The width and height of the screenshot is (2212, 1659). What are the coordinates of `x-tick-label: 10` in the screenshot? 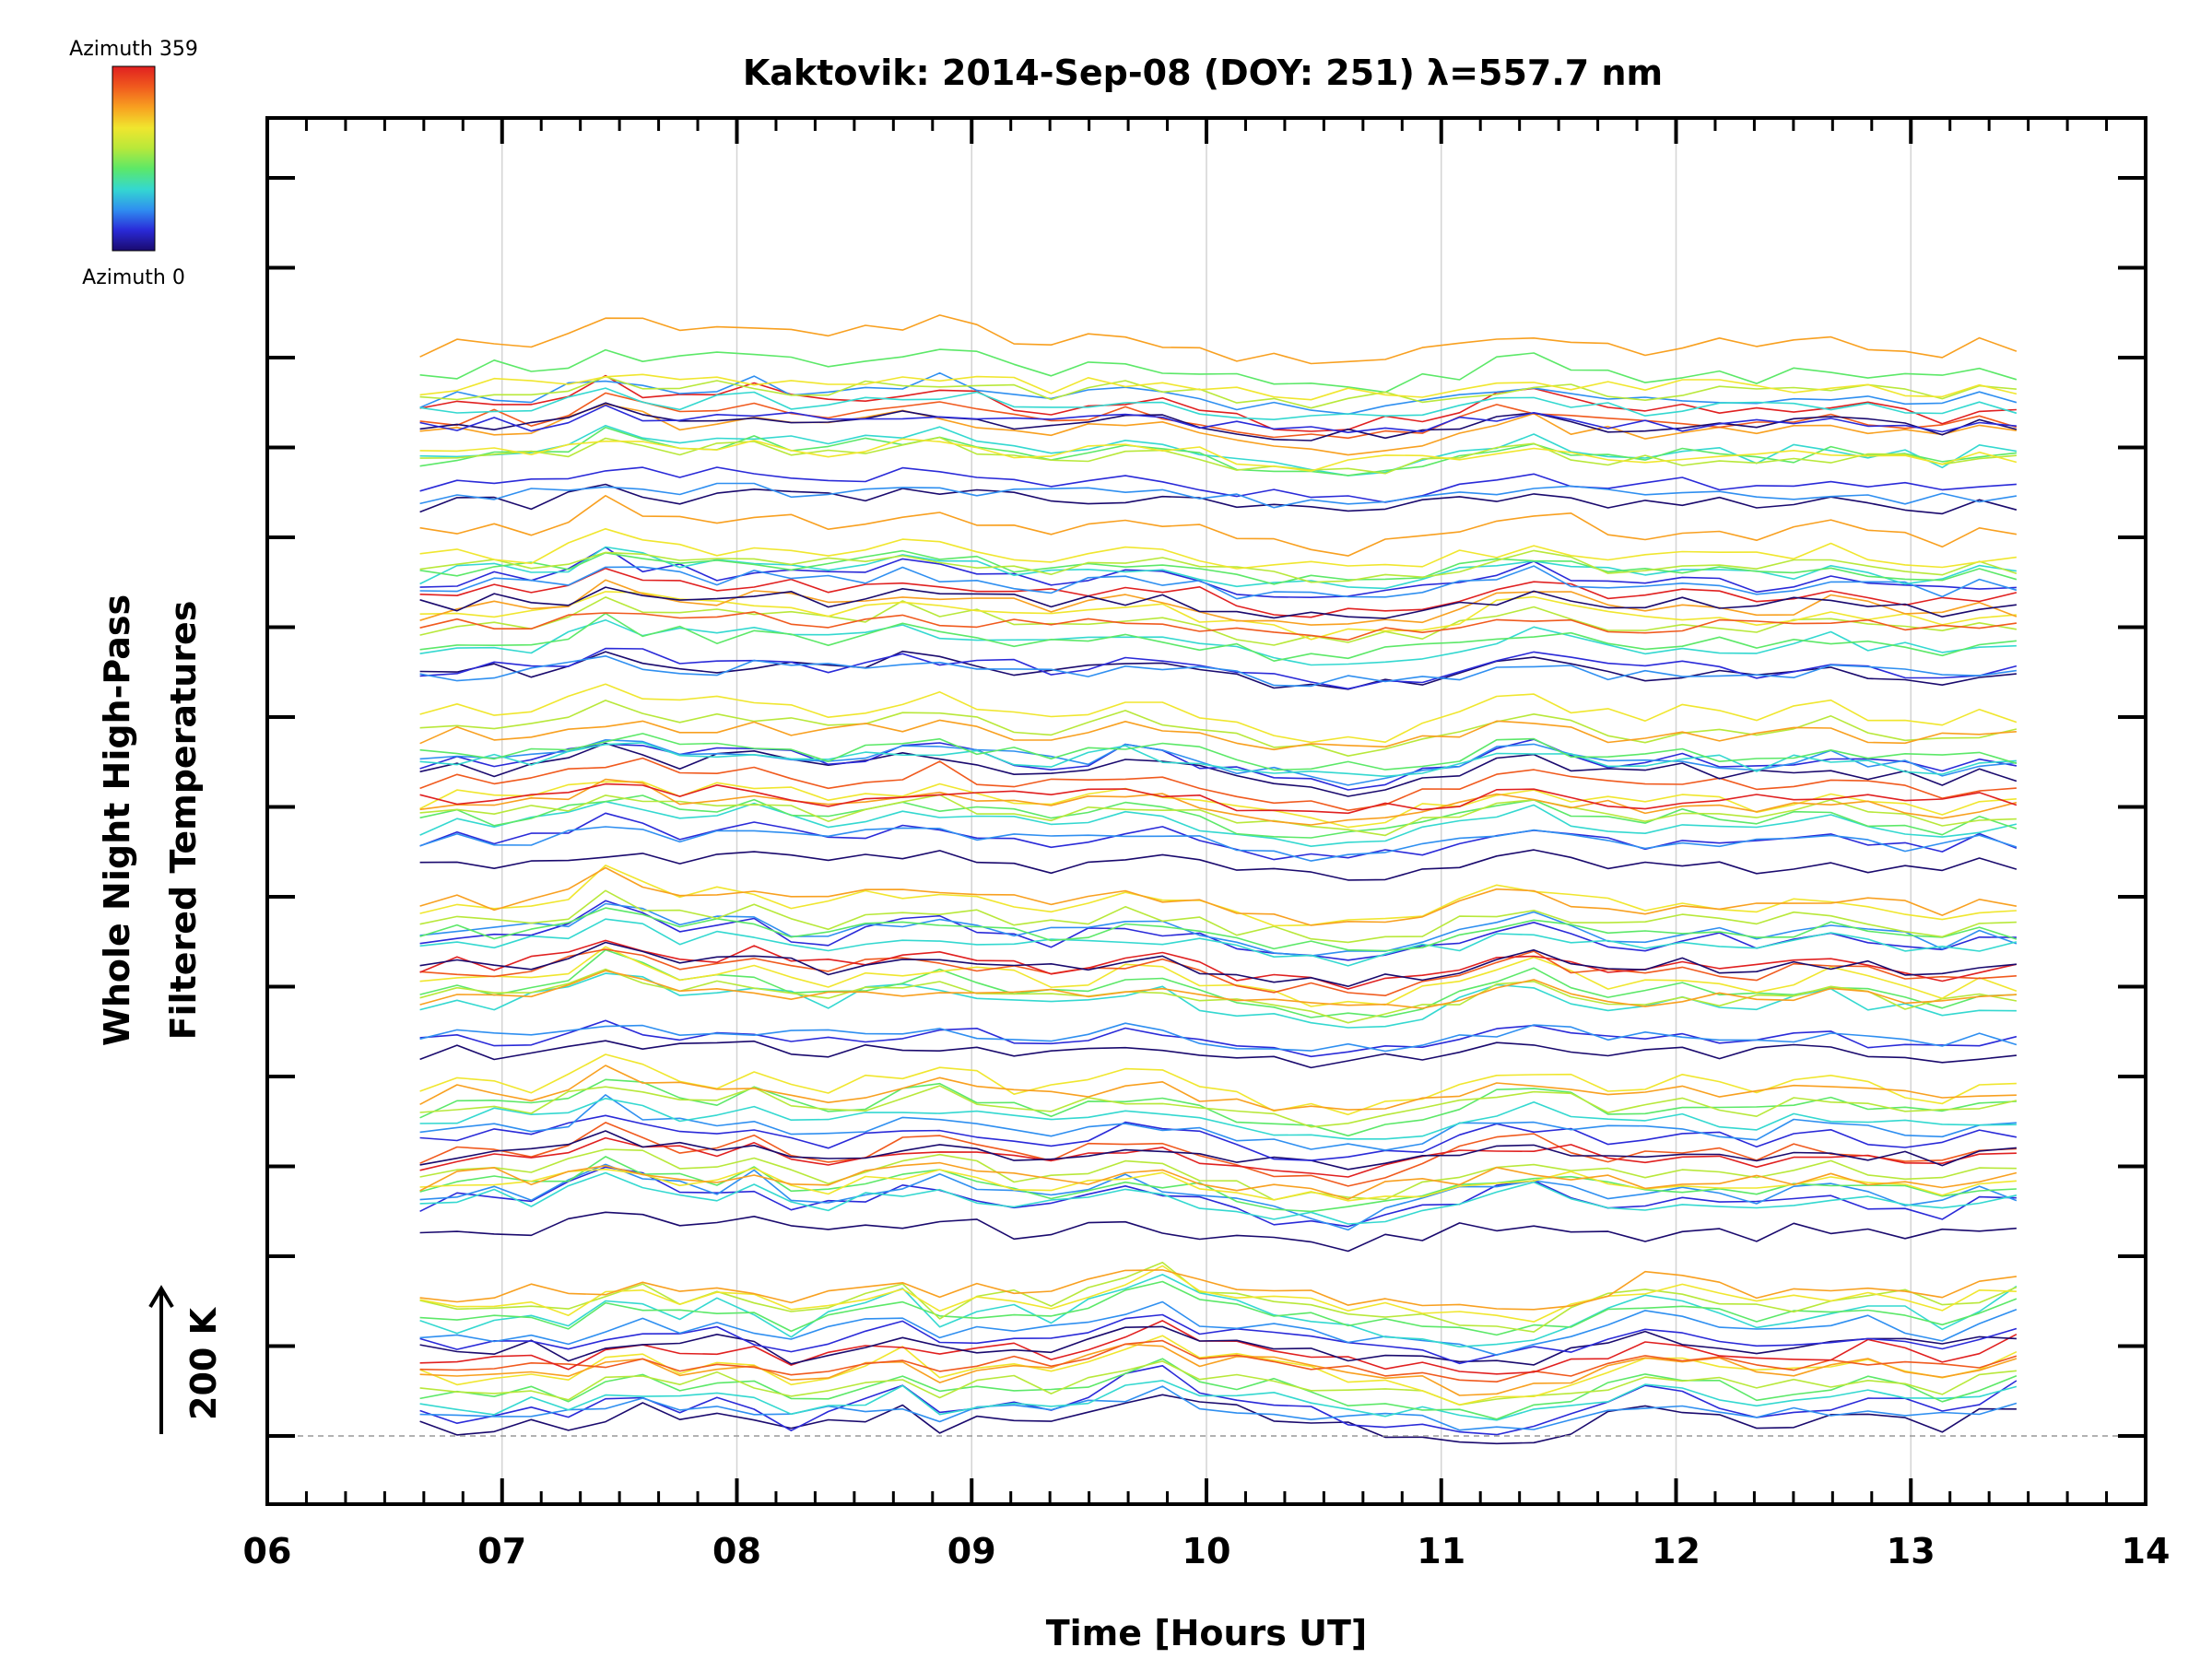 It's located at (1206, 1551).